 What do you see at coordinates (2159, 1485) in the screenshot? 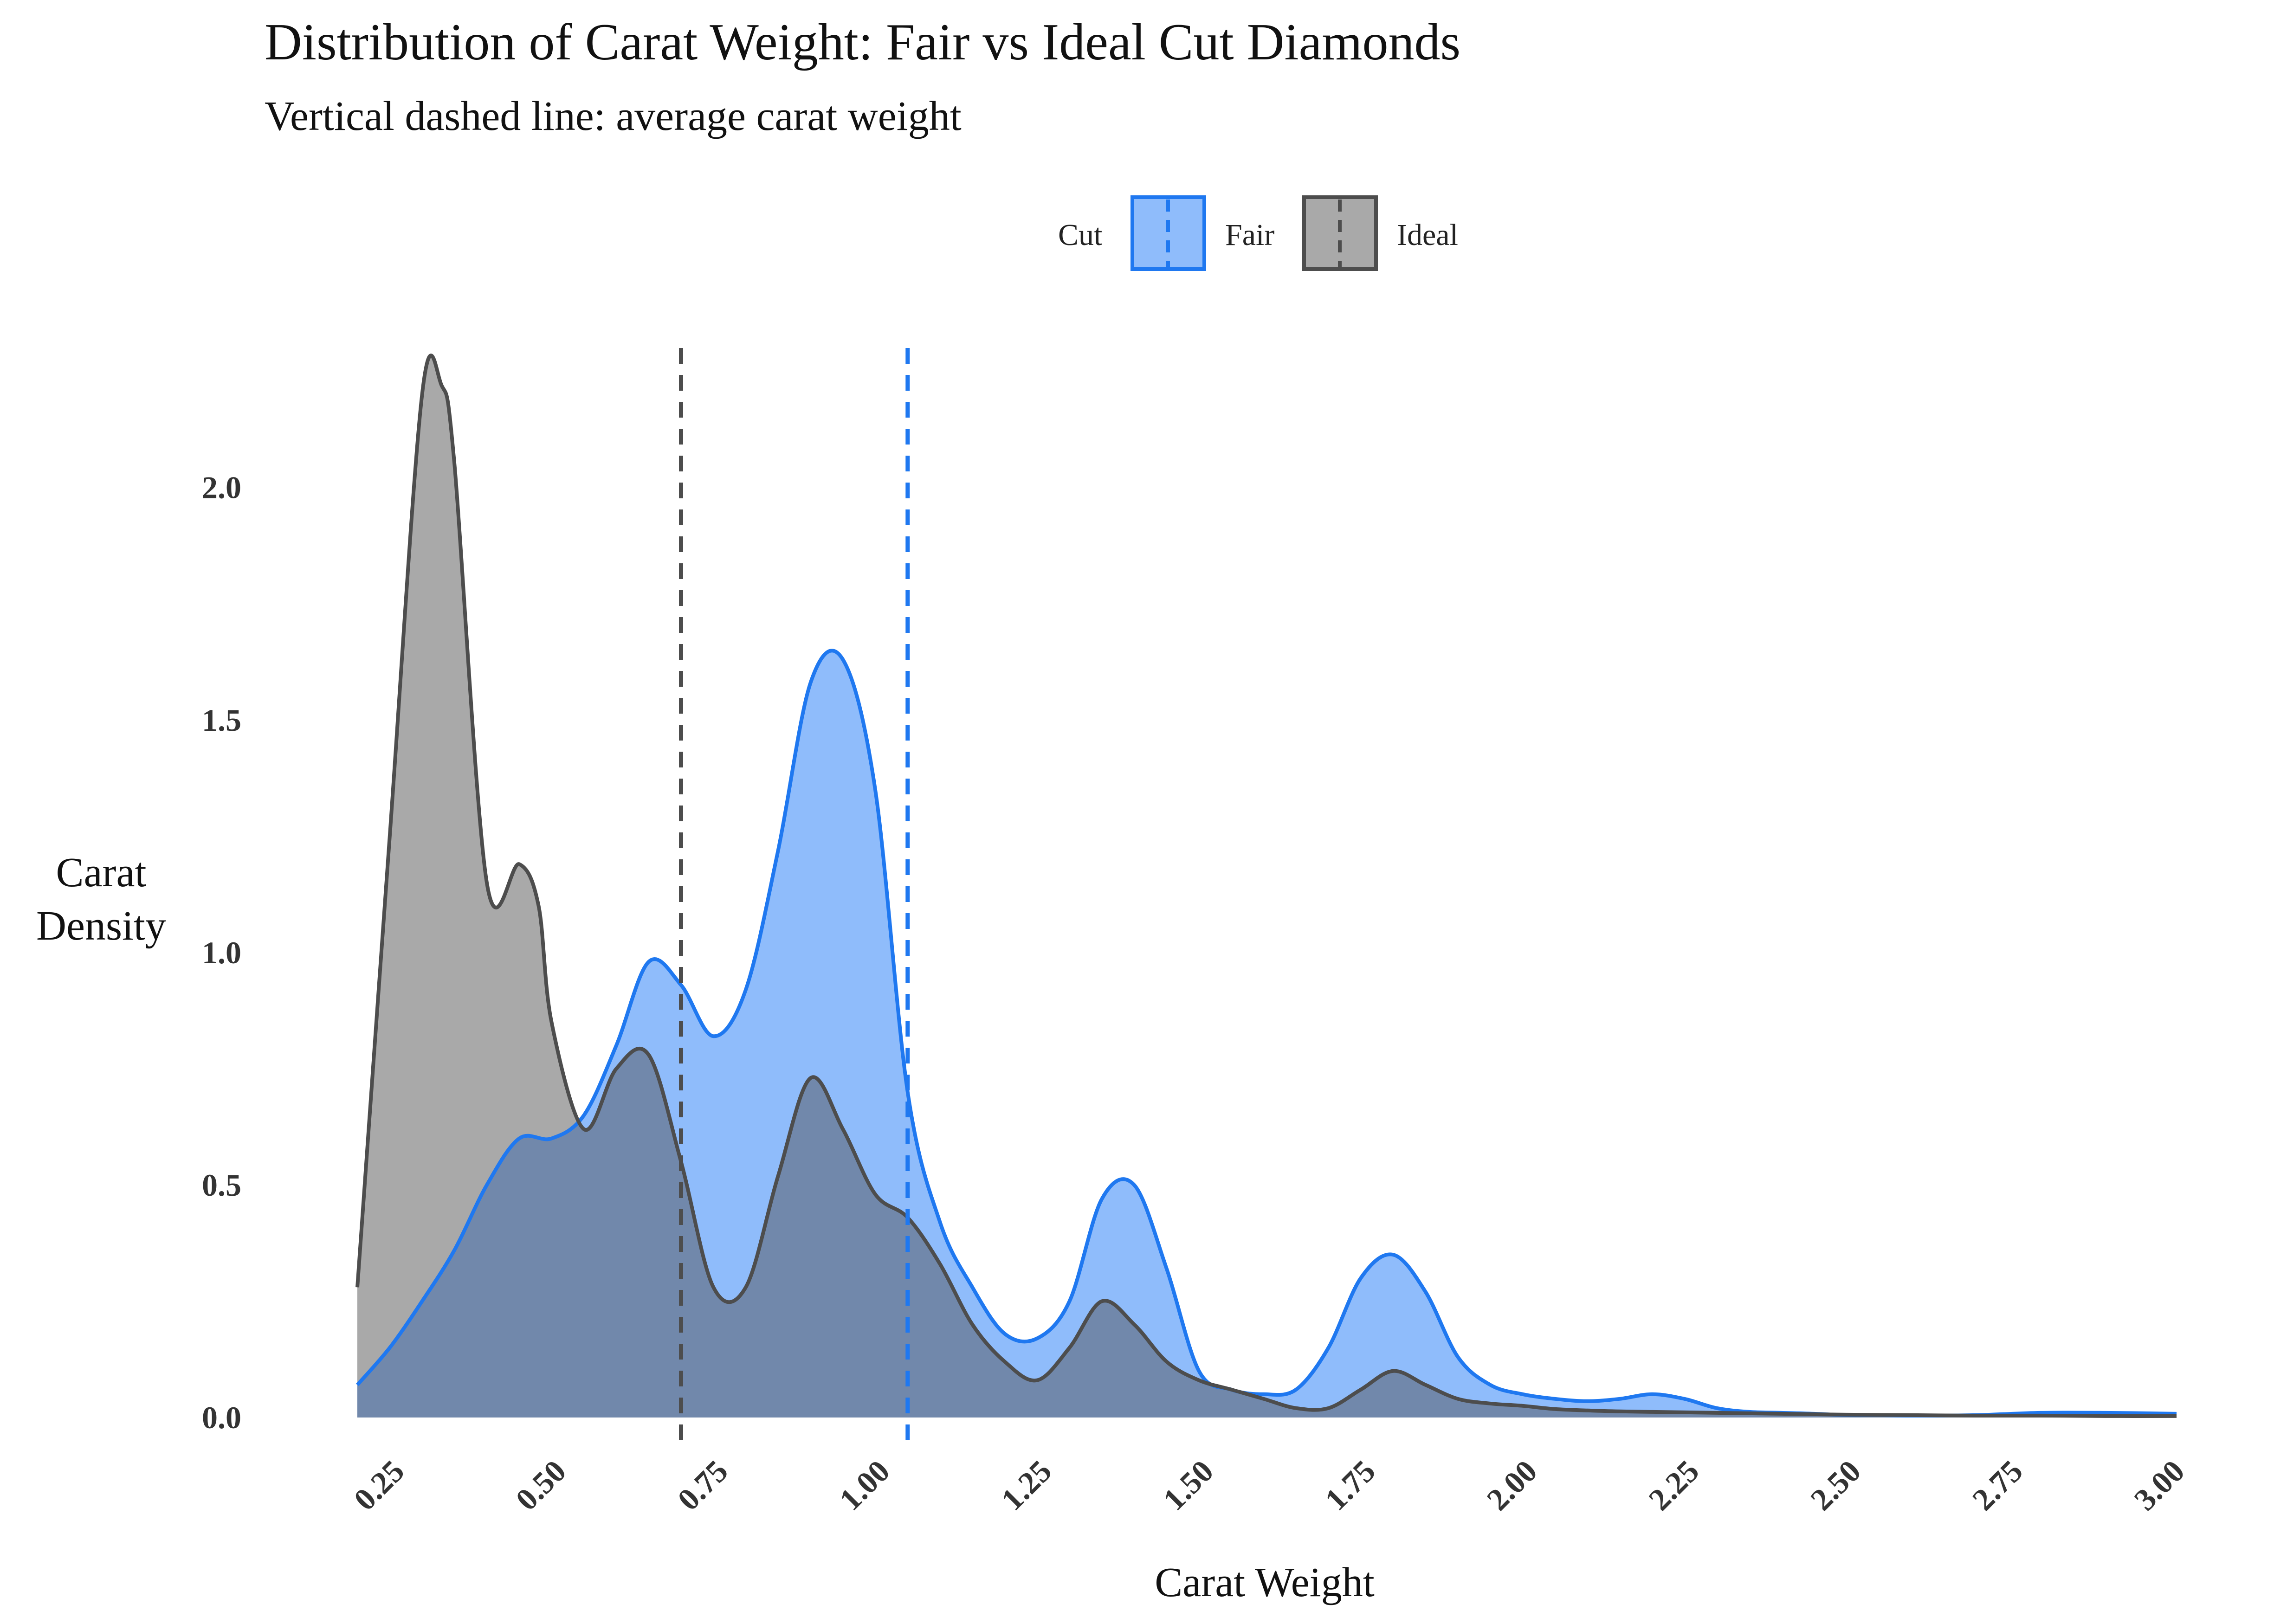
I see `x-tick-label: 3.00` at bounding box center [2159, 1485].